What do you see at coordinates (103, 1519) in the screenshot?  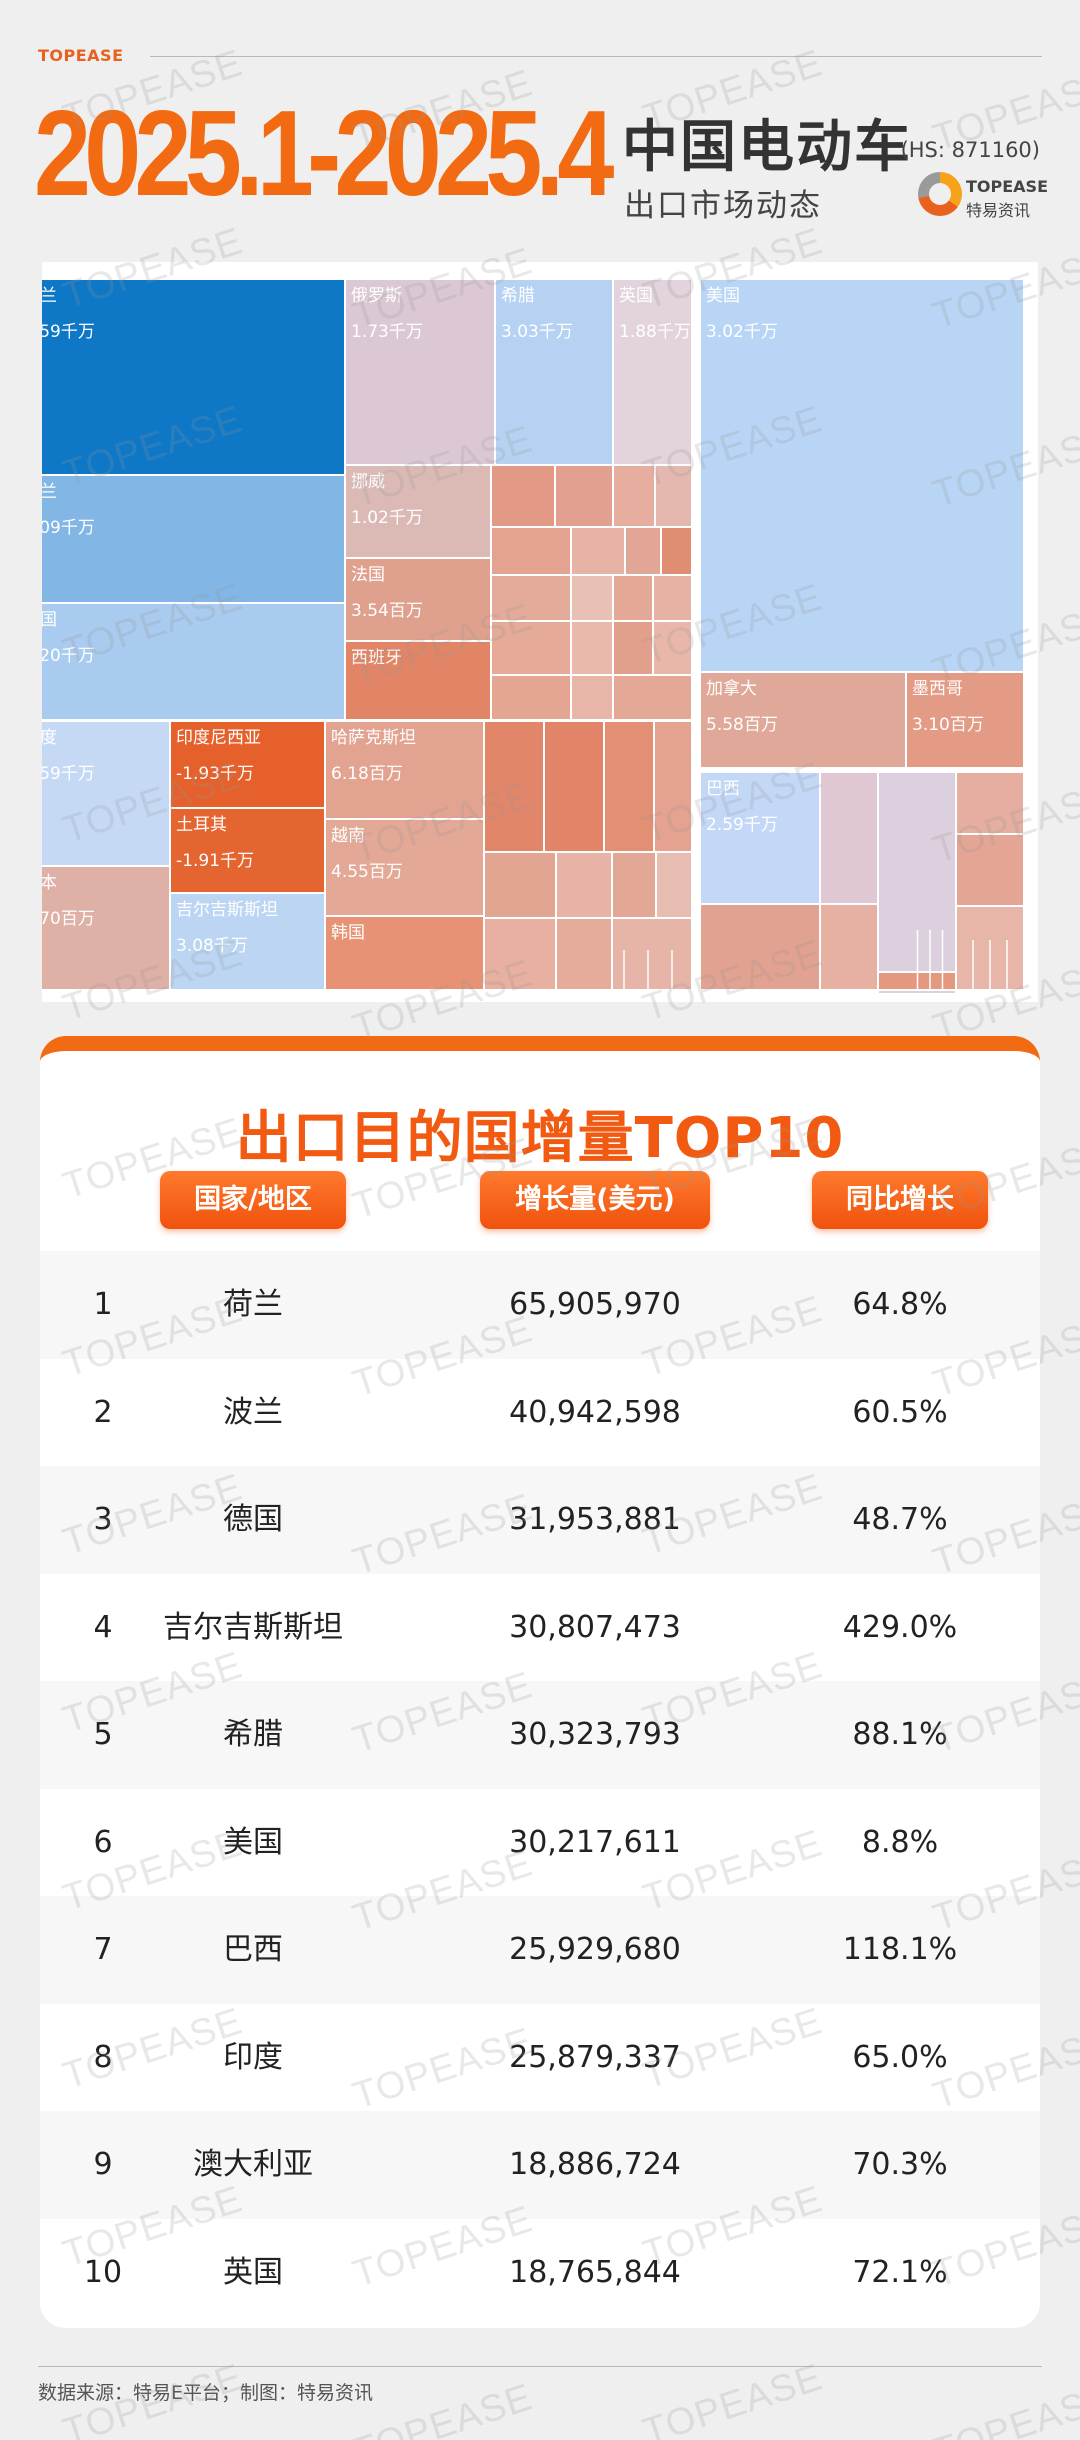 I see `rank-cell: 3` at bounding box center [103, 1519].